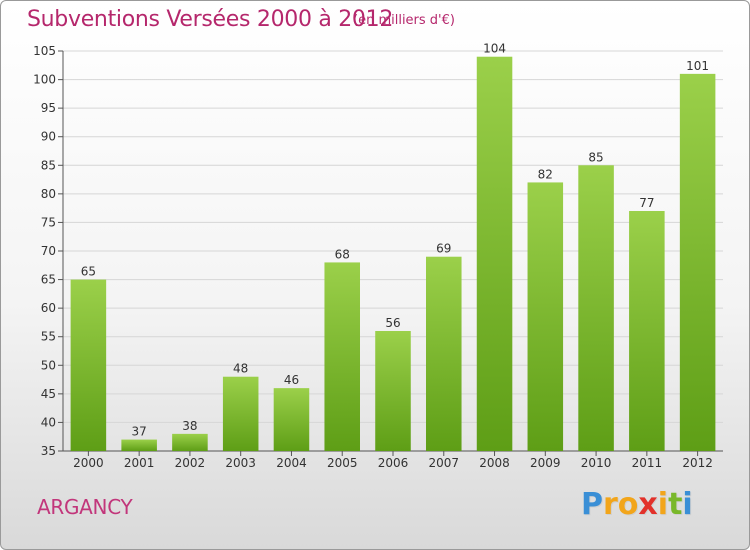  I want to click on x-tick-label: 2010, so click(596, 463).